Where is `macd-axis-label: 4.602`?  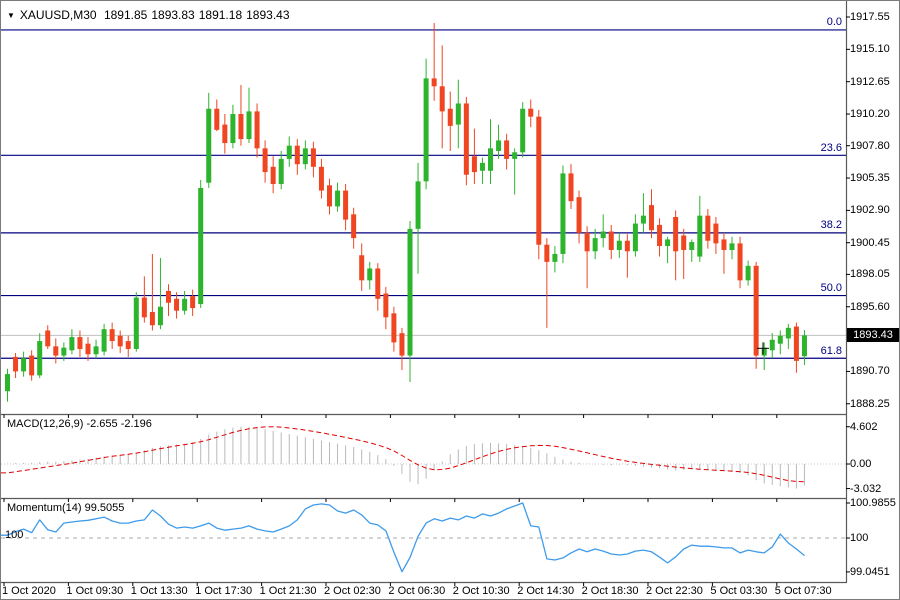 macd-axis-label: 4.602 is located at coordinates (864, 426).